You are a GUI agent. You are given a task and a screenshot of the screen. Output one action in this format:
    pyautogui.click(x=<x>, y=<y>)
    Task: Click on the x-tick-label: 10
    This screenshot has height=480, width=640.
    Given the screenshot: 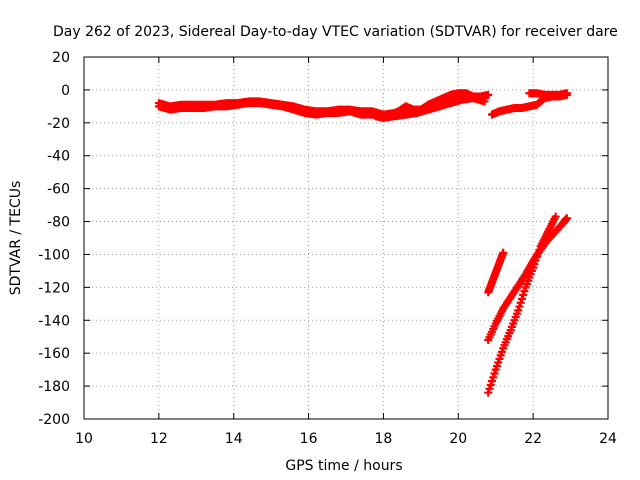 What is the action you would take?
    pyautogui.click(x=84, y=439)
    